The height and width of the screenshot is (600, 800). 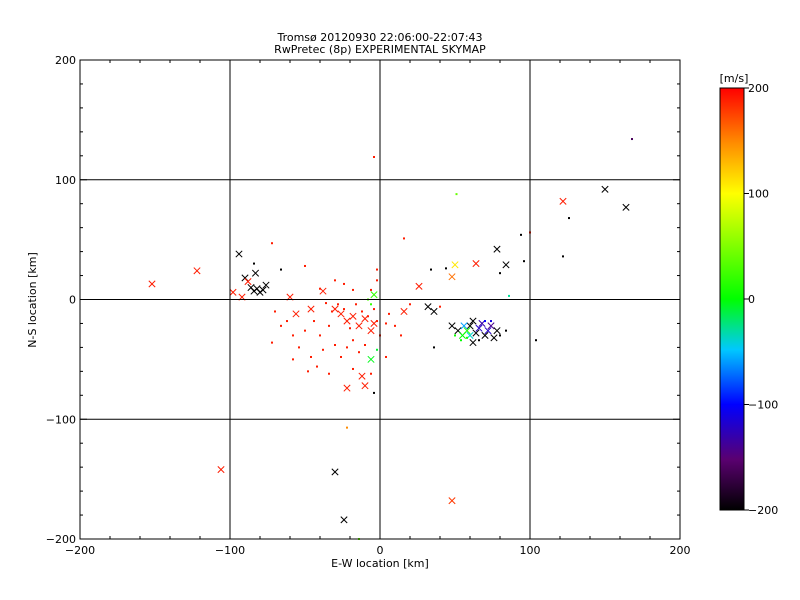 What do you see at coordinates (751, 299) in the screenshot?
I see `colorbar-tick-label: 0` at bounding box center [751, 299].